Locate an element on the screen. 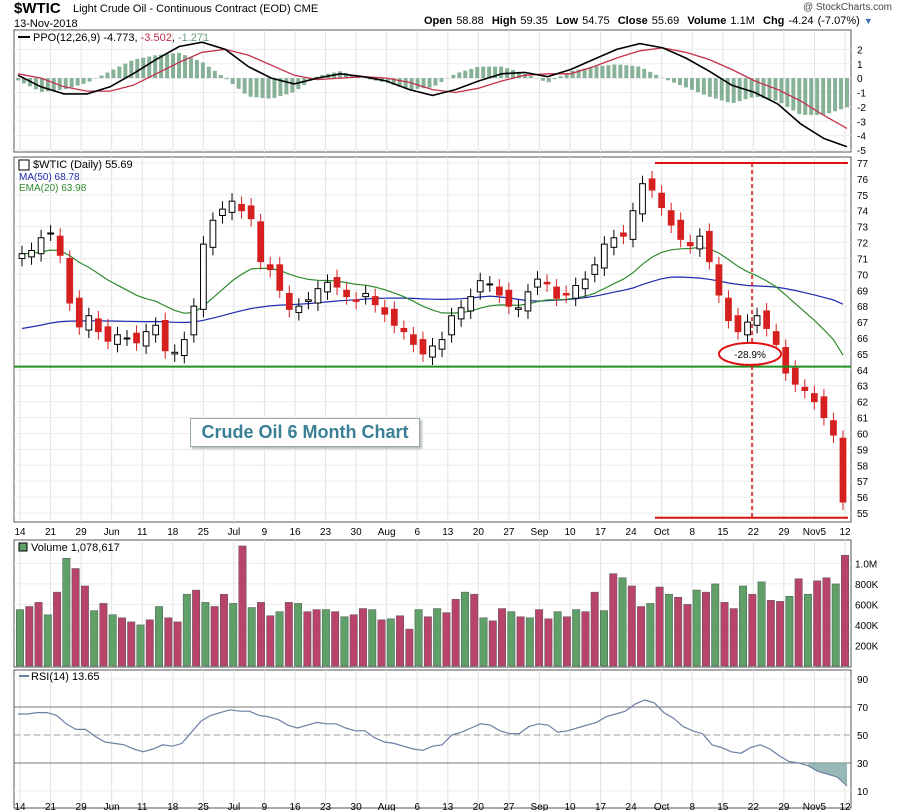 The height and width of the screenshot is (811, 900). ppo-y-tick: -1 is located at coordinates (861, 94).